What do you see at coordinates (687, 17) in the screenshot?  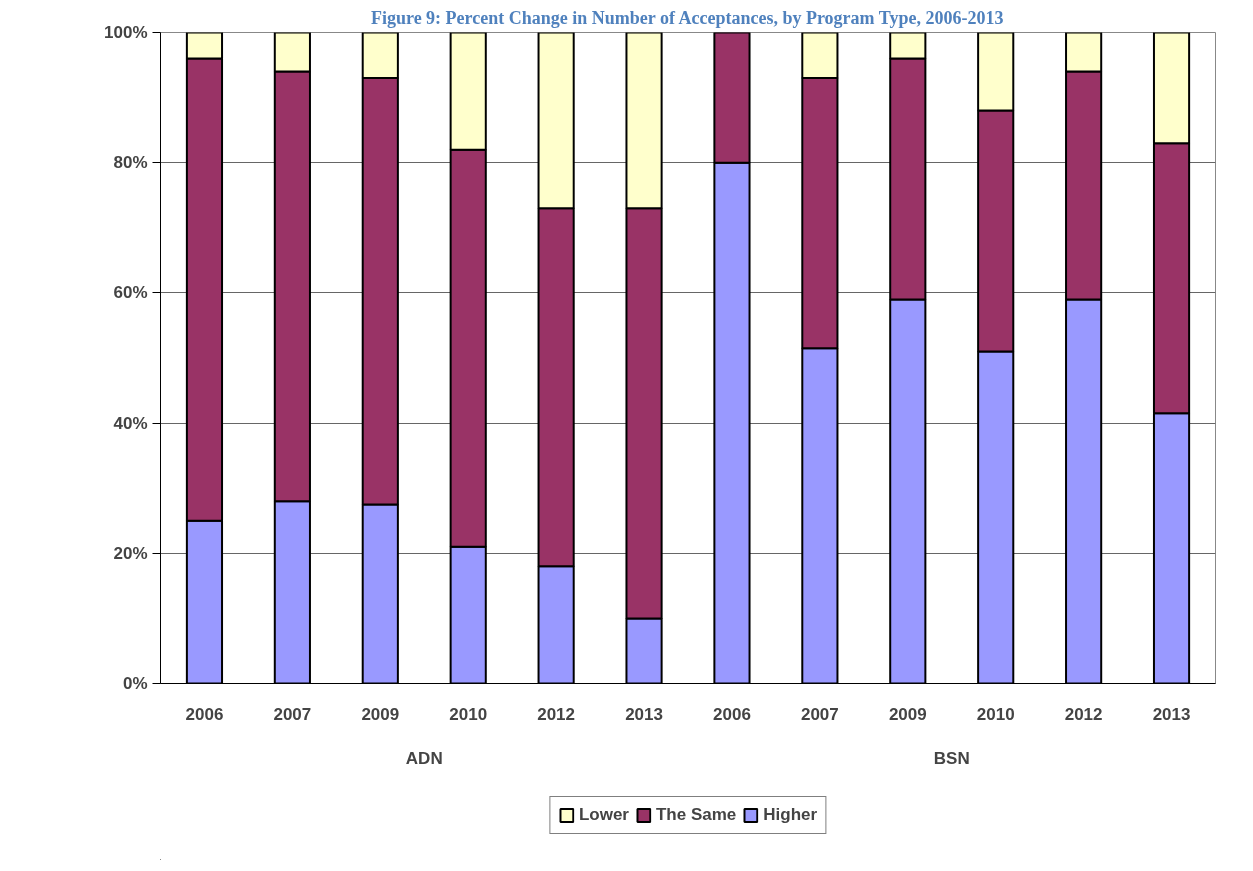 I see `chart-title: Figure 9: Percent Change in Number of Acceptances, by Program Type, 2006-2013` at bounding box center [687, 17].